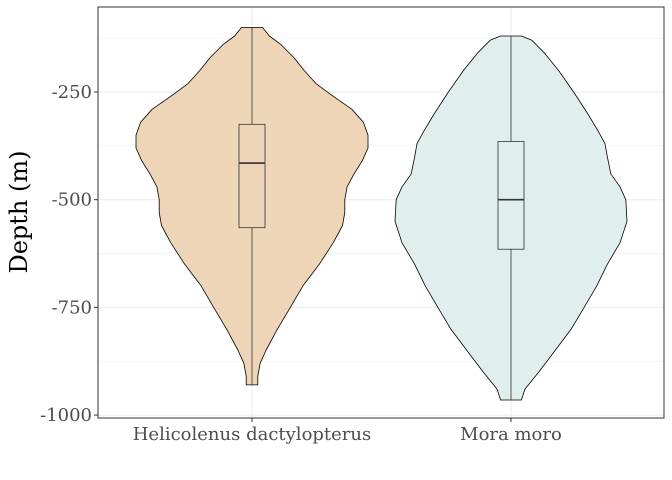 The height and width of the screenshot is (480, 672). What do you see at coordinates (72, 307) in the screenshot?
I see `y-tick-label: -750` at bounding box center [72, 307].